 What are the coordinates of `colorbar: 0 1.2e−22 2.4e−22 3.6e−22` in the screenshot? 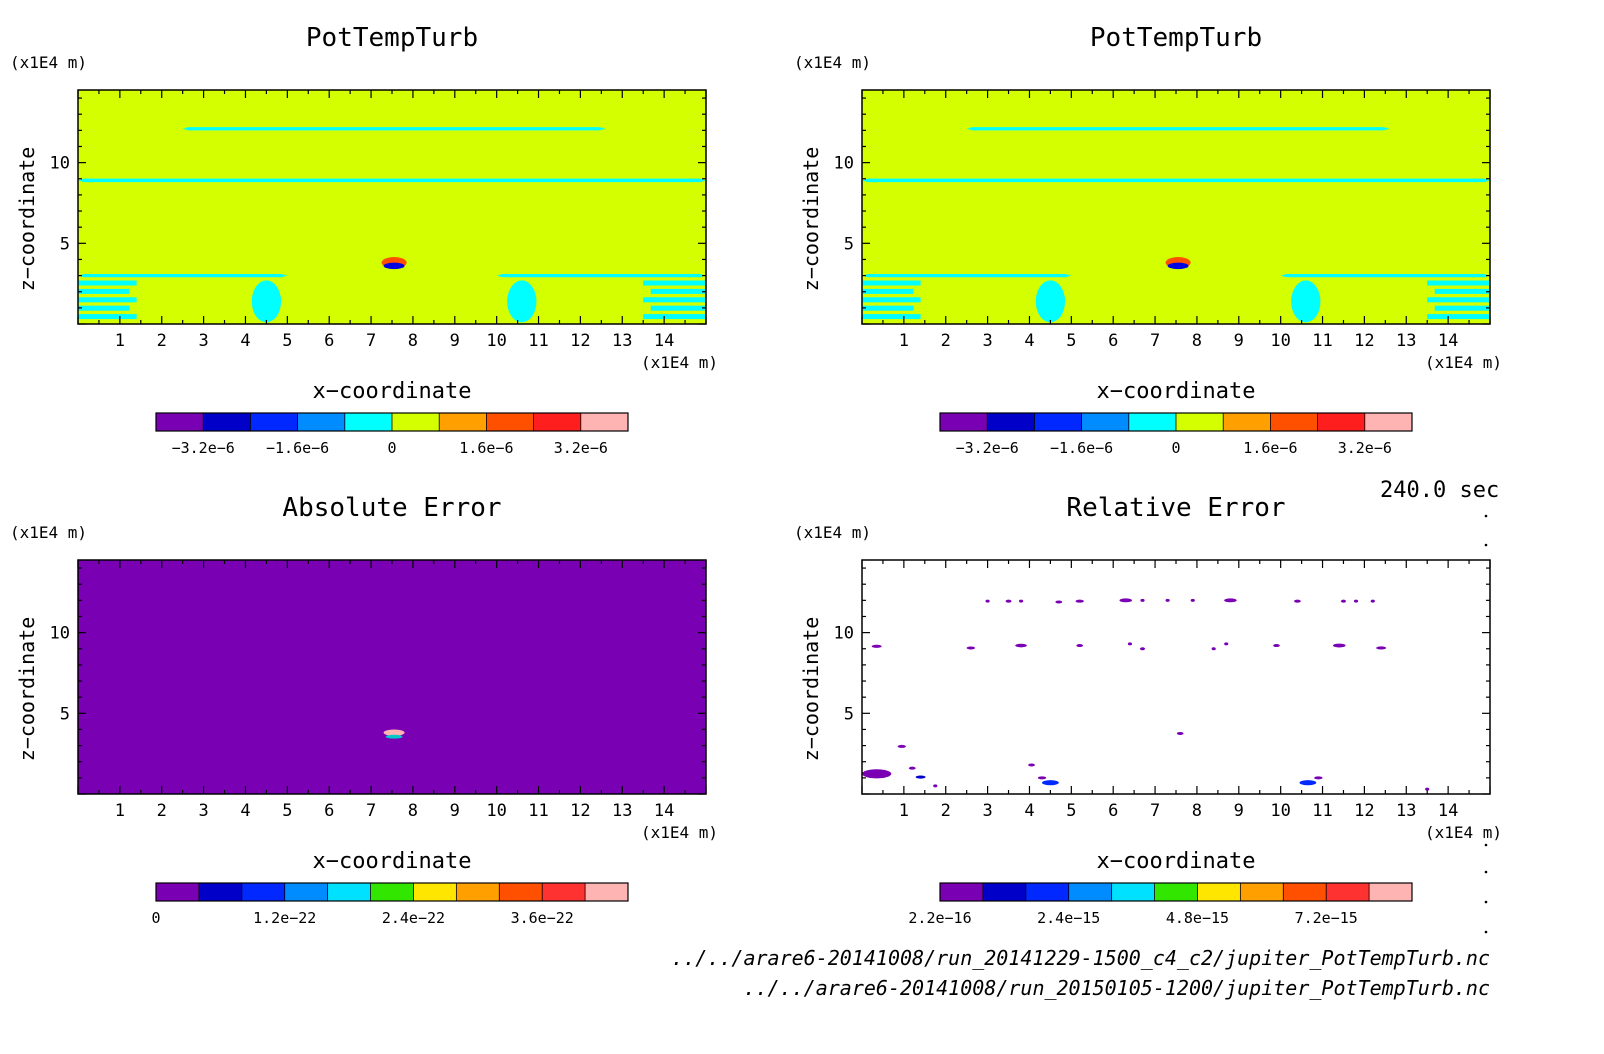 It's located at (390, 904).